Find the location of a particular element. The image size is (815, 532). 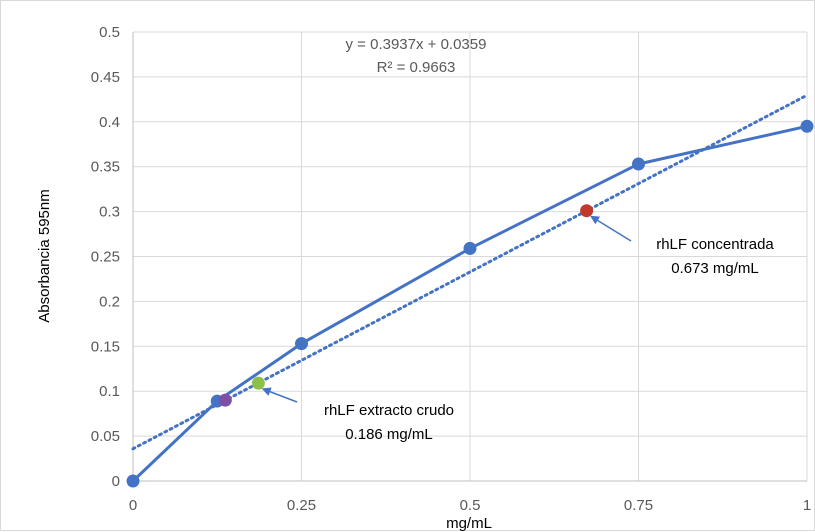

x-tick-label: 0.25 is located at coordinates (301, 505).